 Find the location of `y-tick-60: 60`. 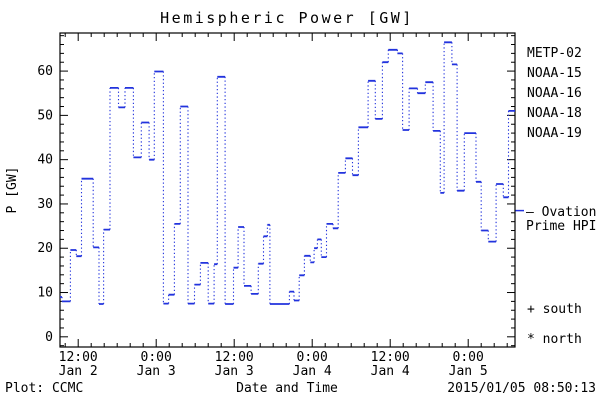

y-tick-60: 60 is located at coordinates (45, 71).